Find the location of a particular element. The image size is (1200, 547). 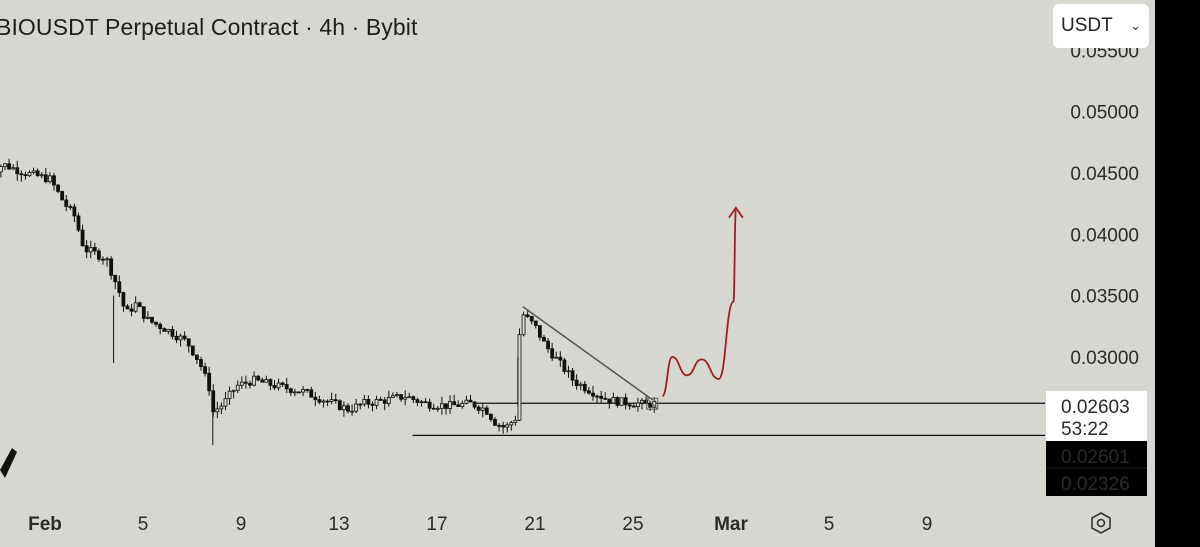

settings-icon is located at coordinates (1101, 523).